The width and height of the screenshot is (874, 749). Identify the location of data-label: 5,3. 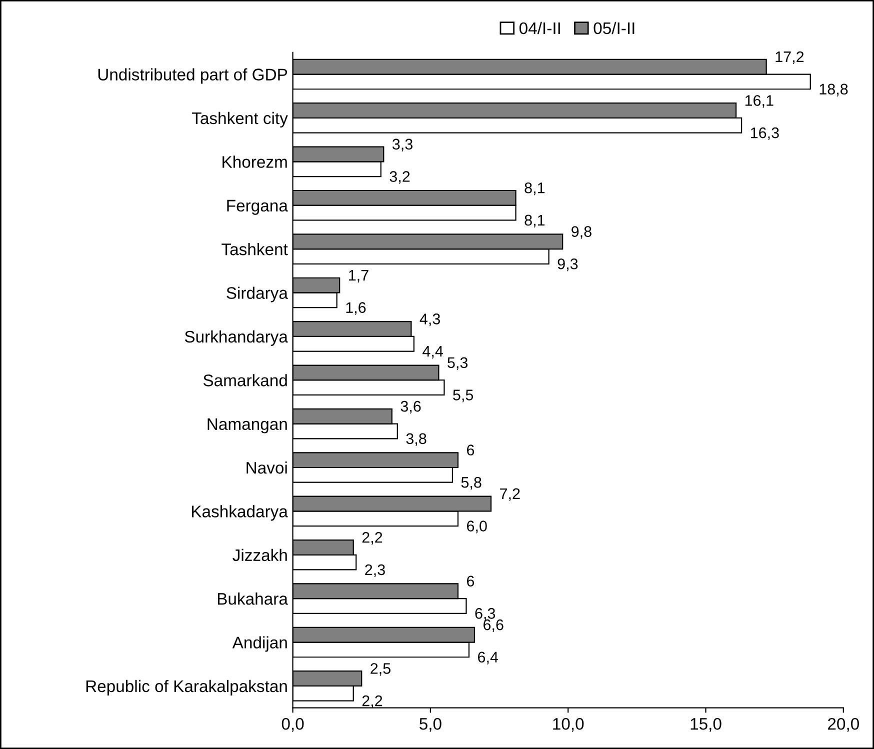
(458, 363).